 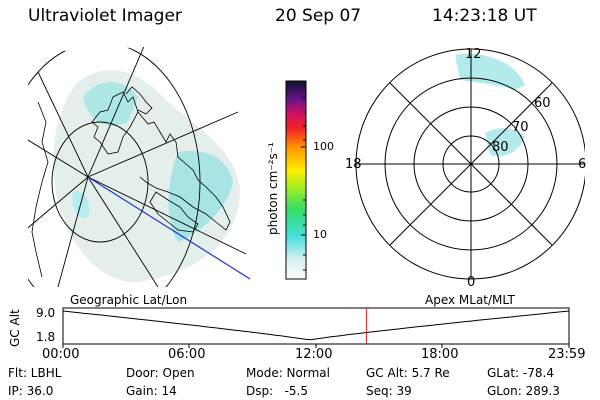 I want to click on x-tick-0000: 00:00, so click(x=61, y=354).